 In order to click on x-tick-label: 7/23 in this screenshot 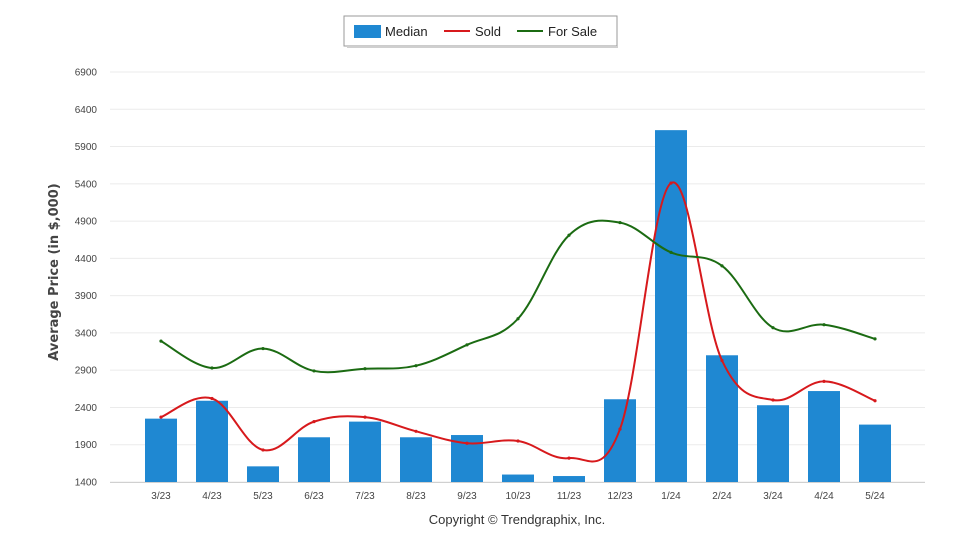, I will do `click(365, 496)`.